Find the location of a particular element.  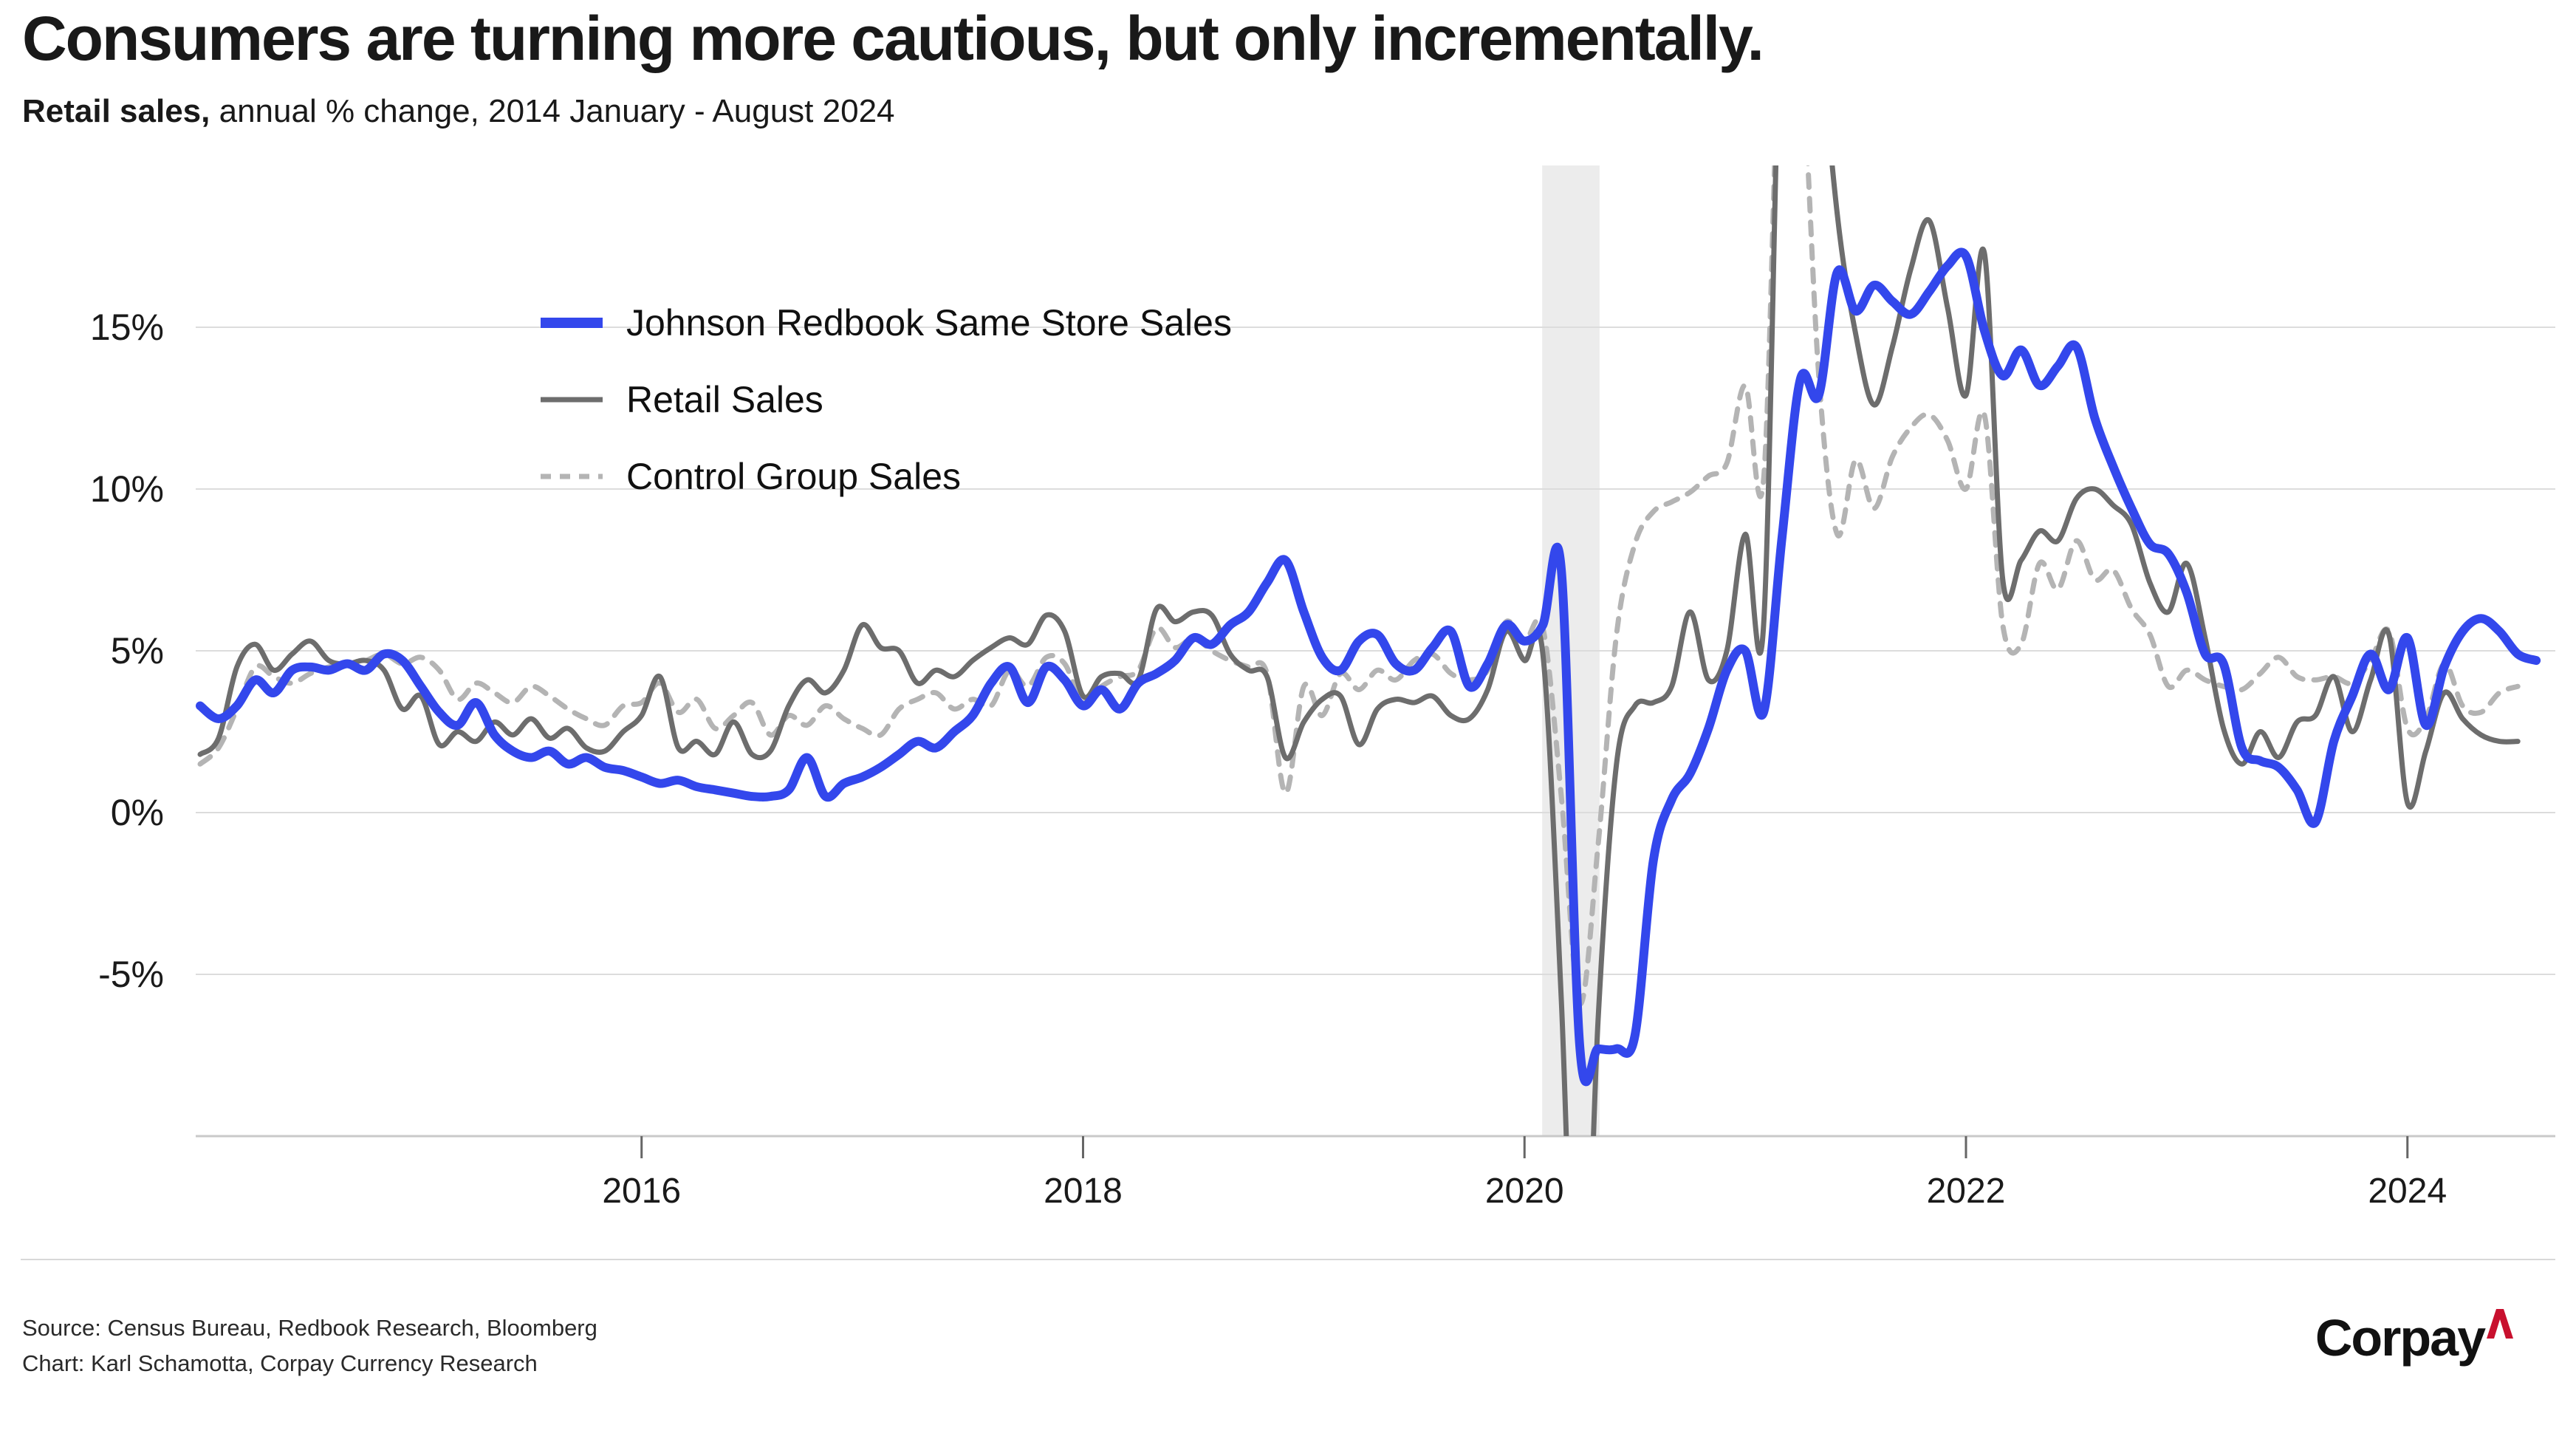

corpay-caret-icon is located at coordinates (2500, 1324).